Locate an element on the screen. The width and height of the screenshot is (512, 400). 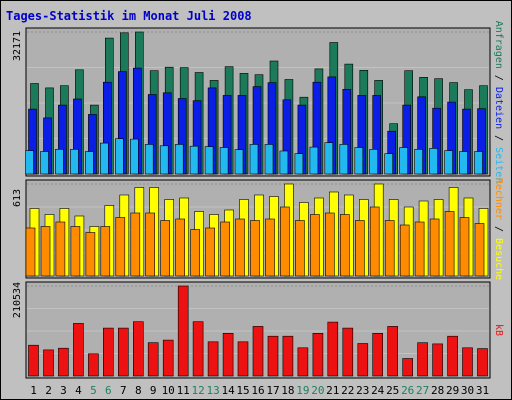
x-tick-label: 18 is located at coordinates (287, 390).